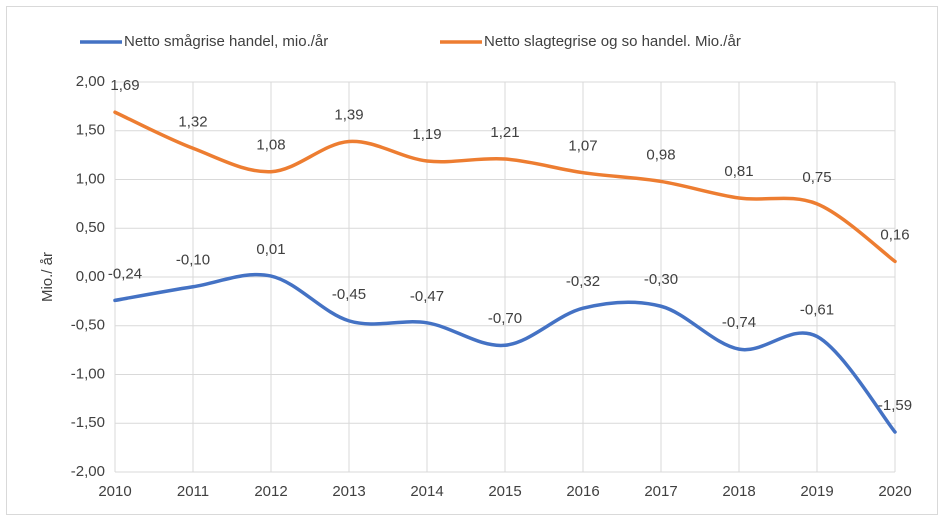 This screenshot has height=521, width=944. What do you see at coordinates (192, 121) in the screenshot?
I see `data-label: 1,32` at bounding box center [192, 121].